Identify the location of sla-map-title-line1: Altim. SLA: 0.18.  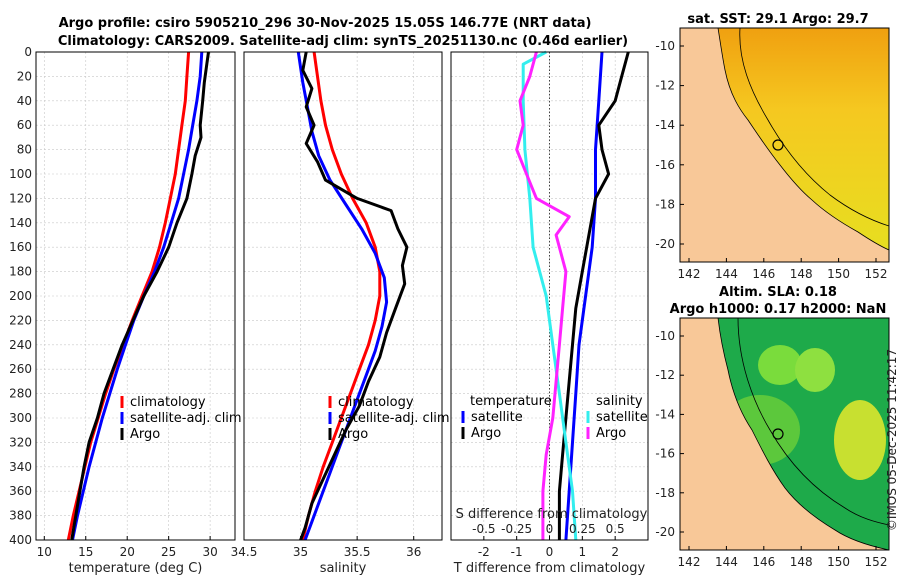
(778, 292).